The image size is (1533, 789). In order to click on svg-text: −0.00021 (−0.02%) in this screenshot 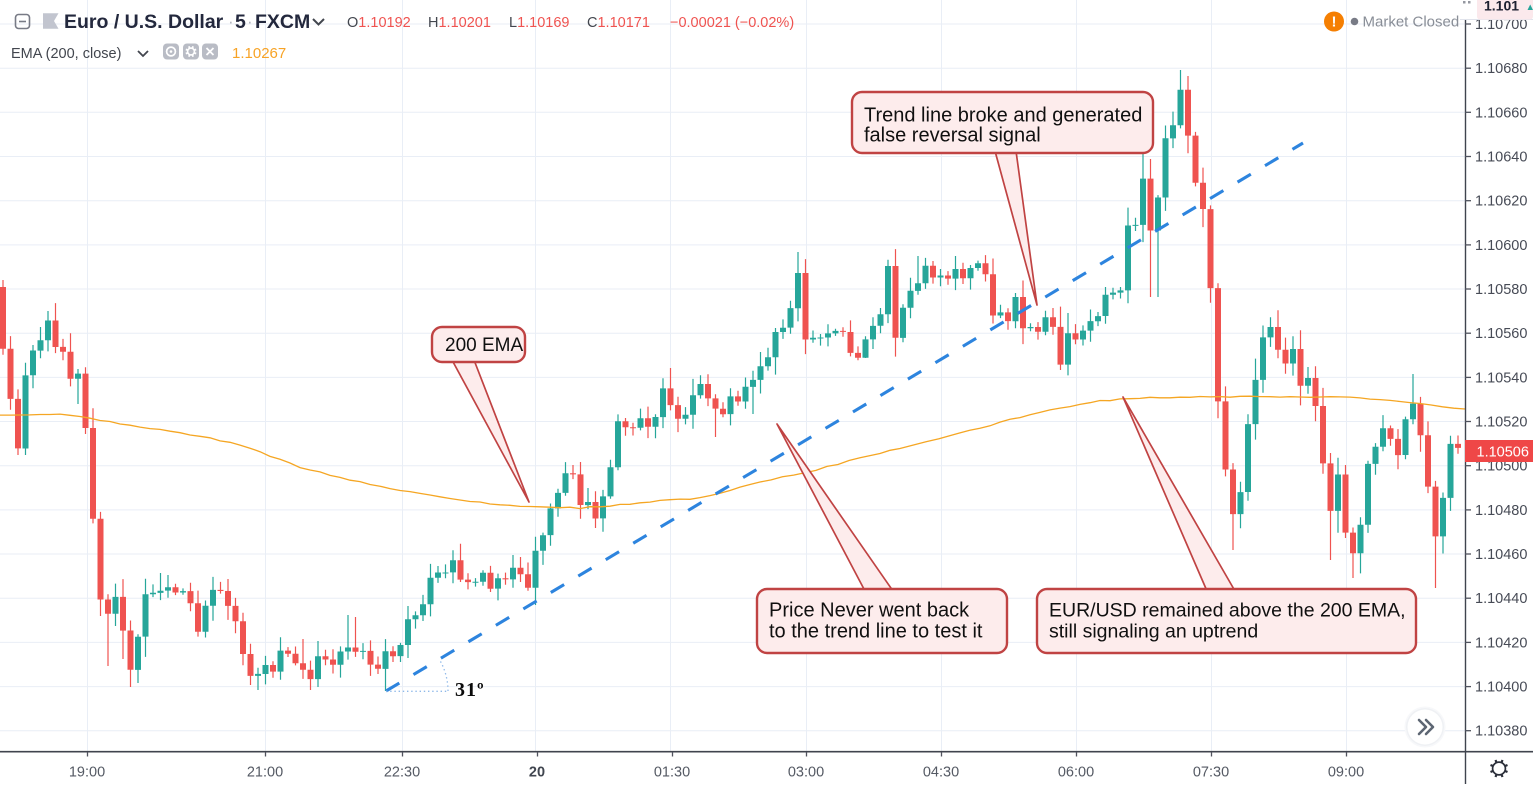, I will do `click(732, 23)`.